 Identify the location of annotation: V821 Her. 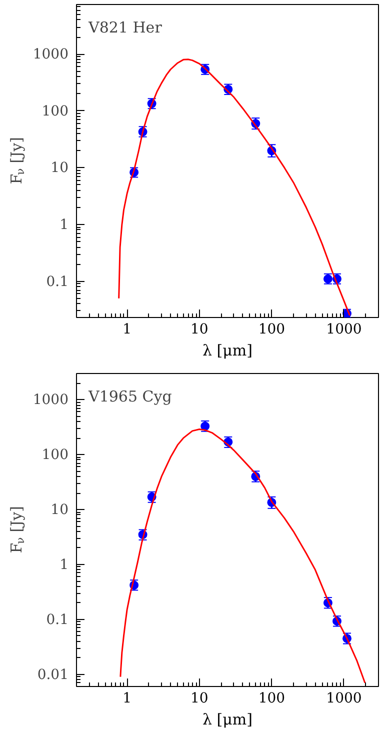
(125, 27).